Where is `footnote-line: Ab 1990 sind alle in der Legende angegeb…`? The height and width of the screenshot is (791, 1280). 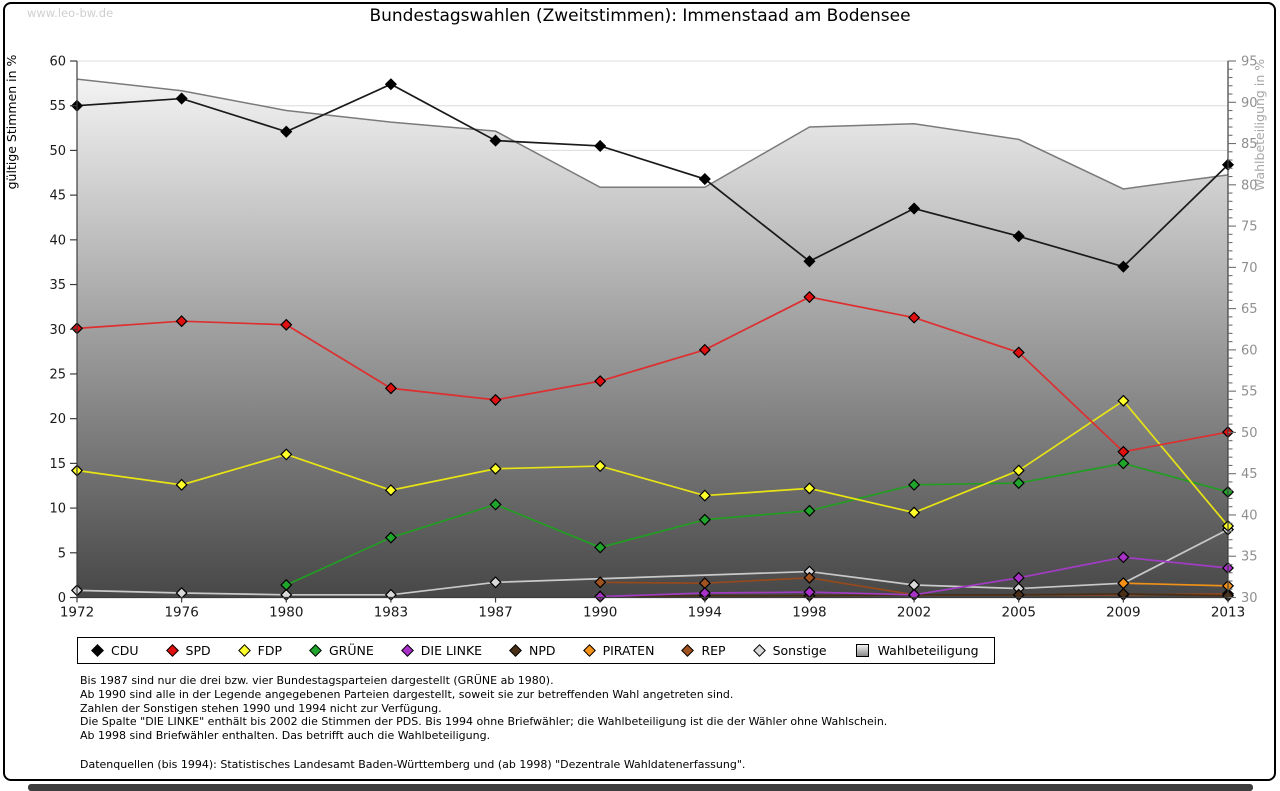 footnote-line: Ab 1990 sind alle in der Legende angegeb… is located at coordinates (407, 694).